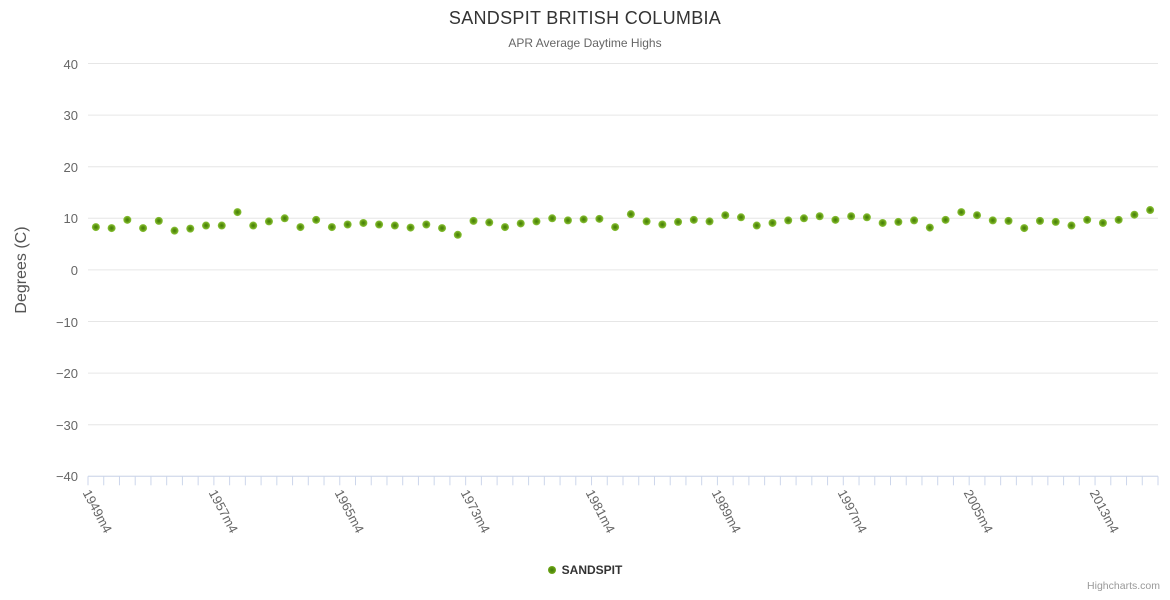 The height and width of the screenshot is (600, 1170). What do you see at coordinates (551, 570) in the screenshot?
I see `series-marker-icon` at bounding box center [551, 570].